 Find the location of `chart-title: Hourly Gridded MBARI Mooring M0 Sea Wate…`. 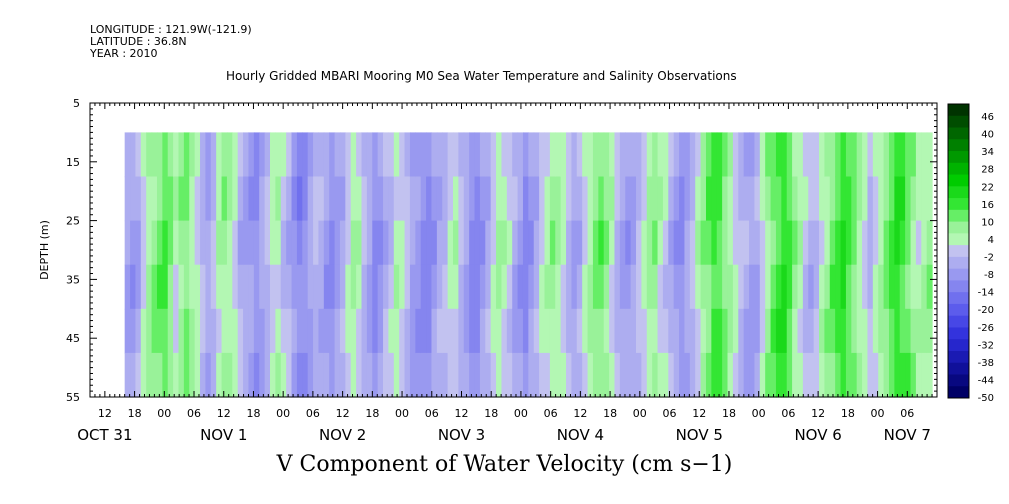

chart-title: Hourly Gridded MBARI Mooring M0 Sea Wate… is located at coordinates (481, 76).